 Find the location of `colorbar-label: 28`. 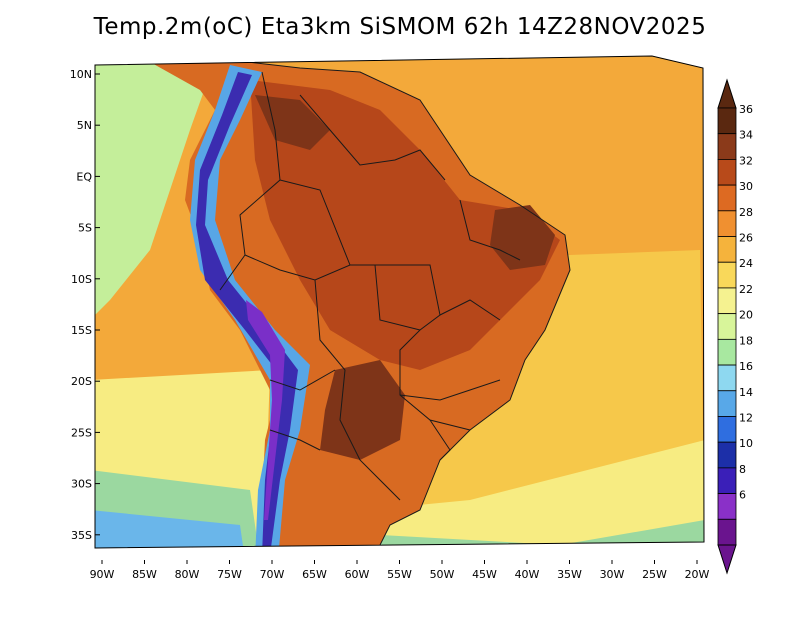

colorbar-label: 28 is located at coordinates (746, 212).